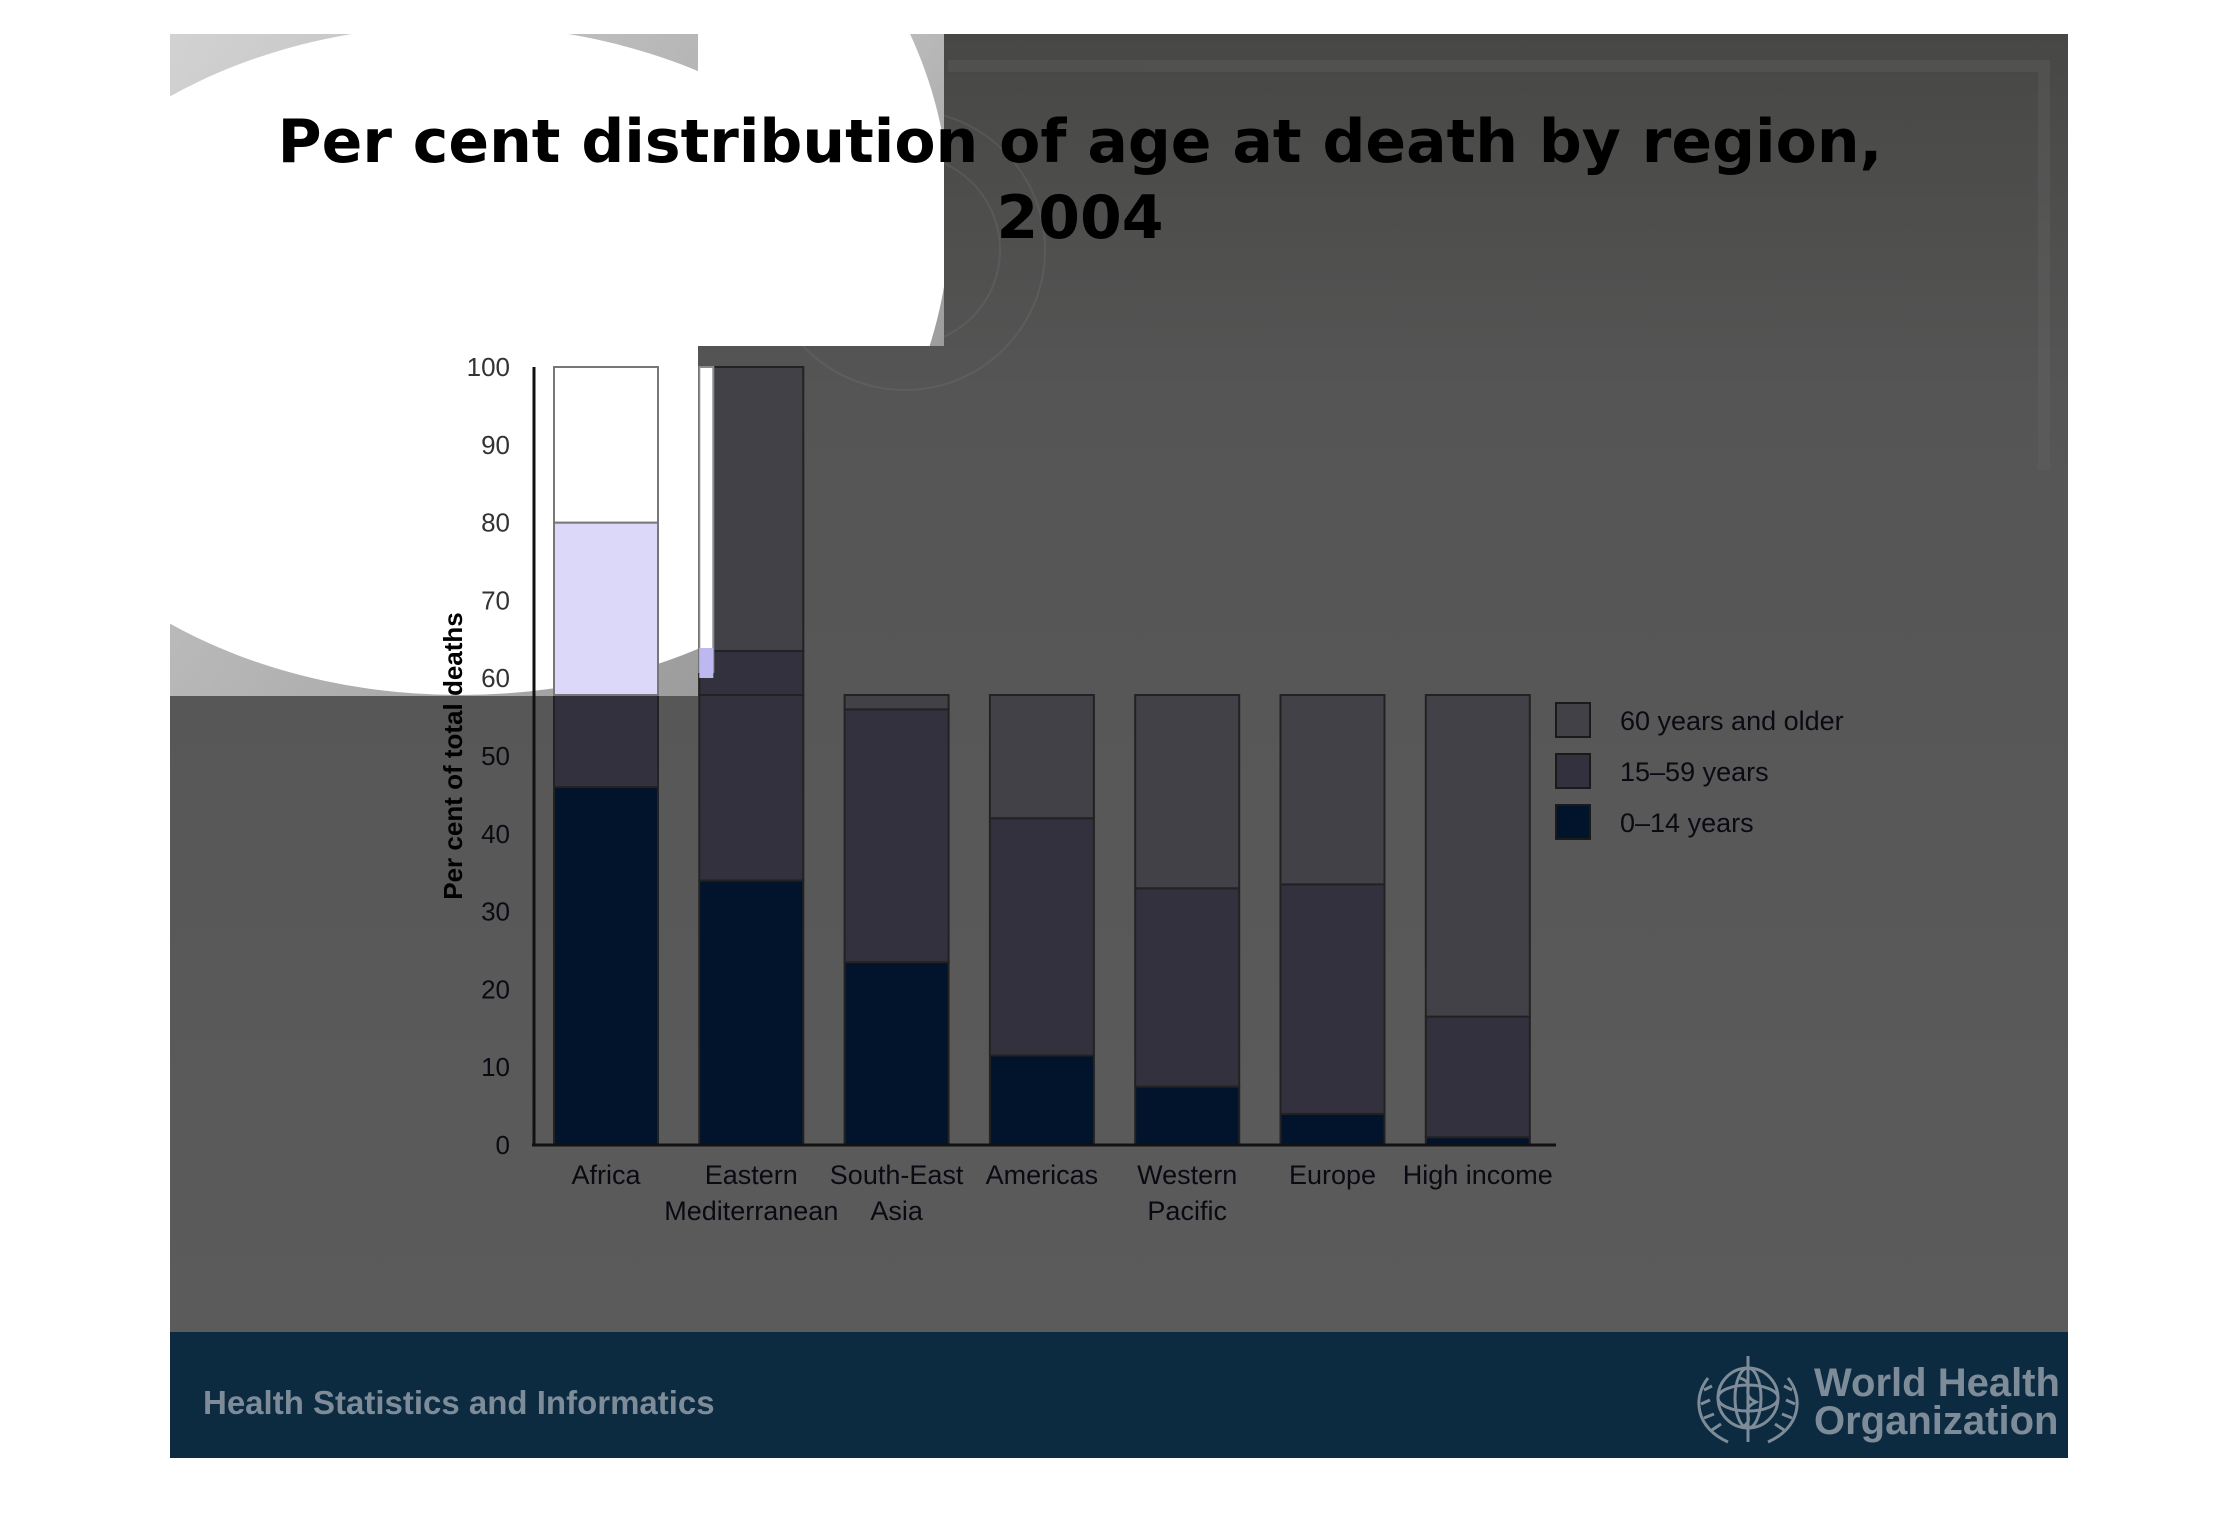 The image size is (2216, 1530). Describe the element at coordinates (1478, 1175) in the screenshot. I see `category-label-6-0: High income` at that location.